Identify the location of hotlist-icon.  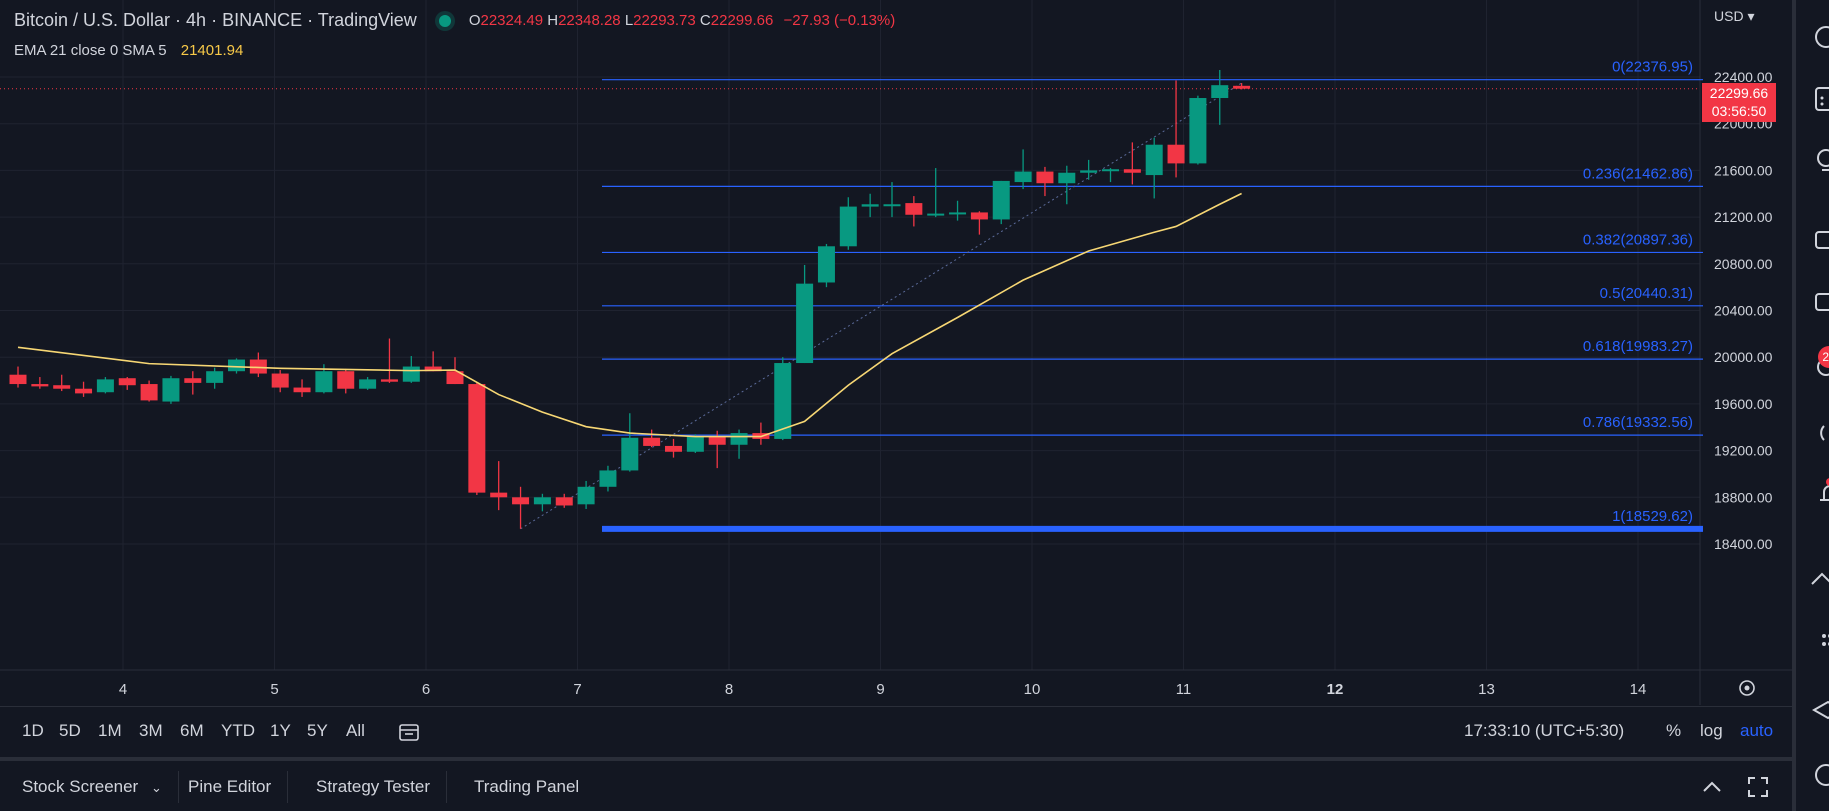
(1816, 577).